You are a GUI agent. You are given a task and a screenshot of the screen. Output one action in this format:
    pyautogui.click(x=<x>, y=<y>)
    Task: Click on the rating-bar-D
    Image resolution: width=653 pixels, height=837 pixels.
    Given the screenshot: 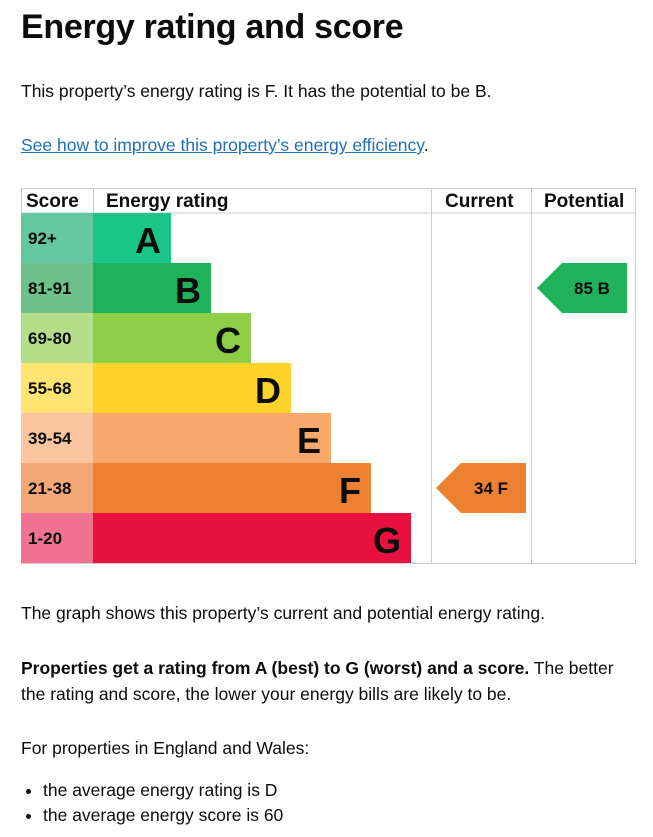 What is the action you would take?
    pyautogui.click(x=192, y=388)
    